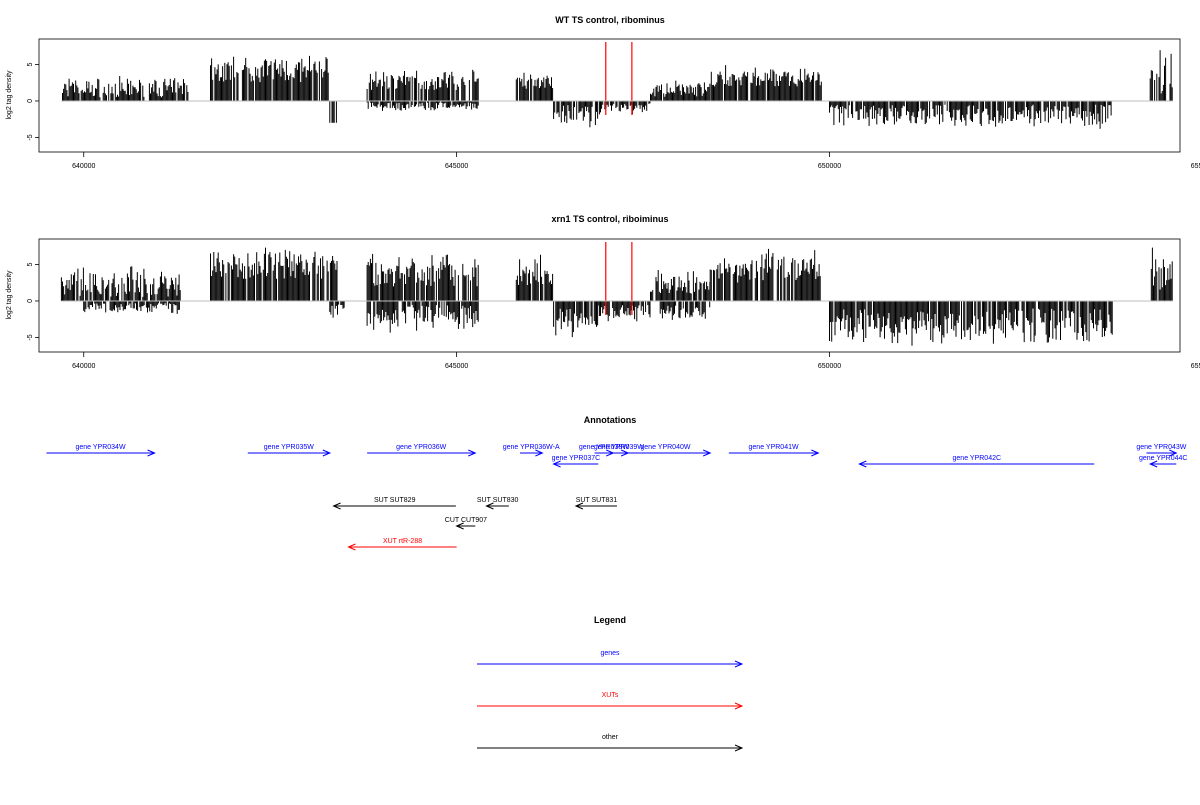 The height and width of the screenshot is (805, 1200). I want to click on legend-items: genes XUTs other, so click(610, 701).